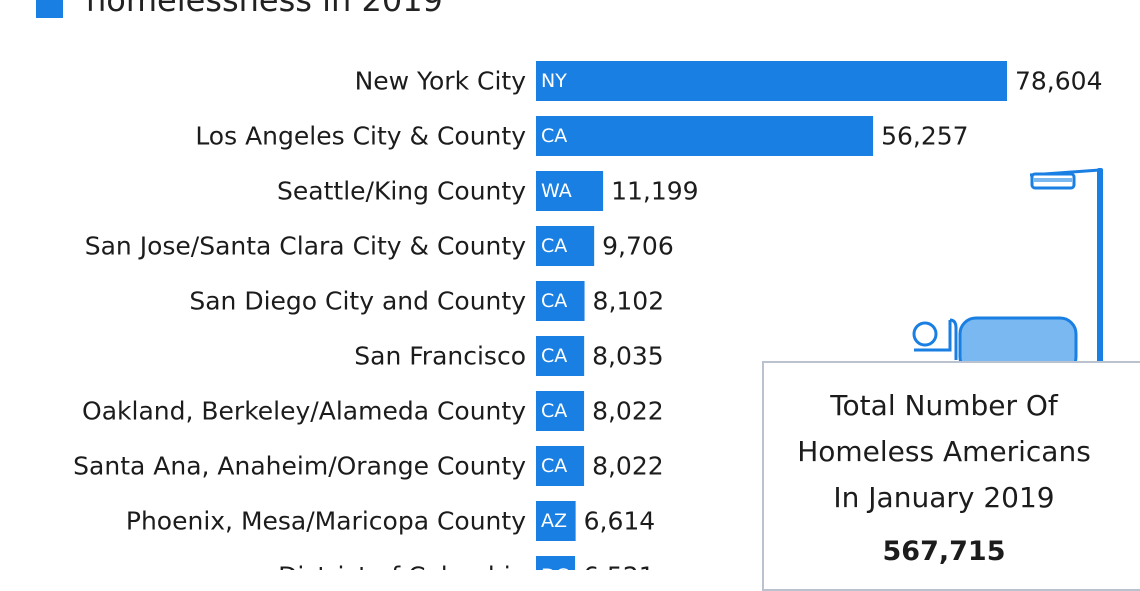 The width and height of the screenshot is (1140, 591). What do you see at coordinates (554, 81) in the screenshot?
I see `state-label: NY` at bounding box center [554, 81].